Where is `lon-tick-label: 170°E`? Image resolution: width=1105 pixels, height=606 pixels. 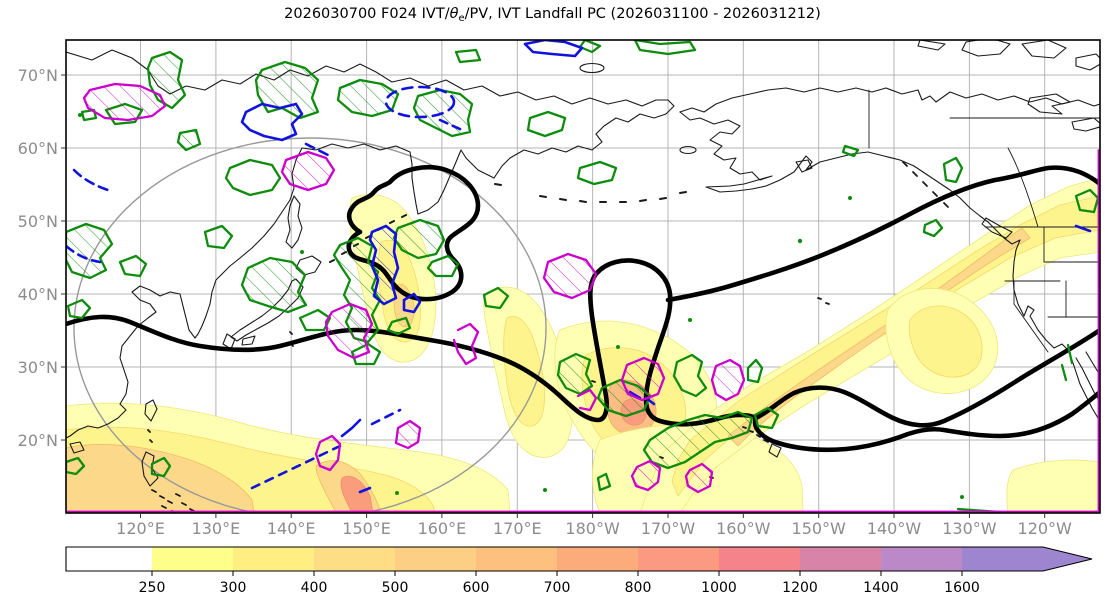 lon-tick-label: 170°E is located at coordinates (517, 528).